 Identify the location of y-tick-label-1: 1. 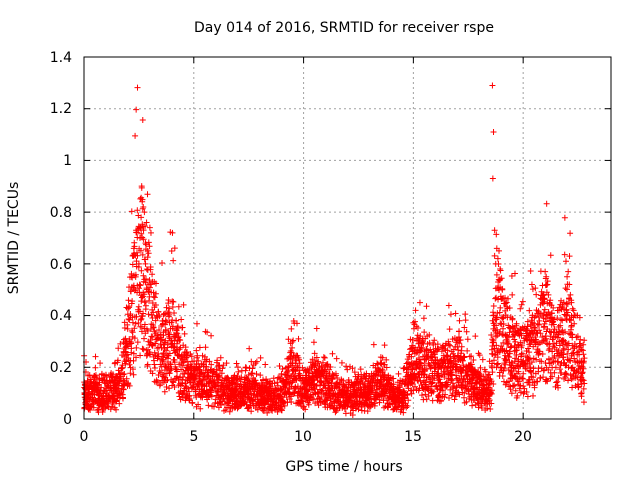
(67, 161).